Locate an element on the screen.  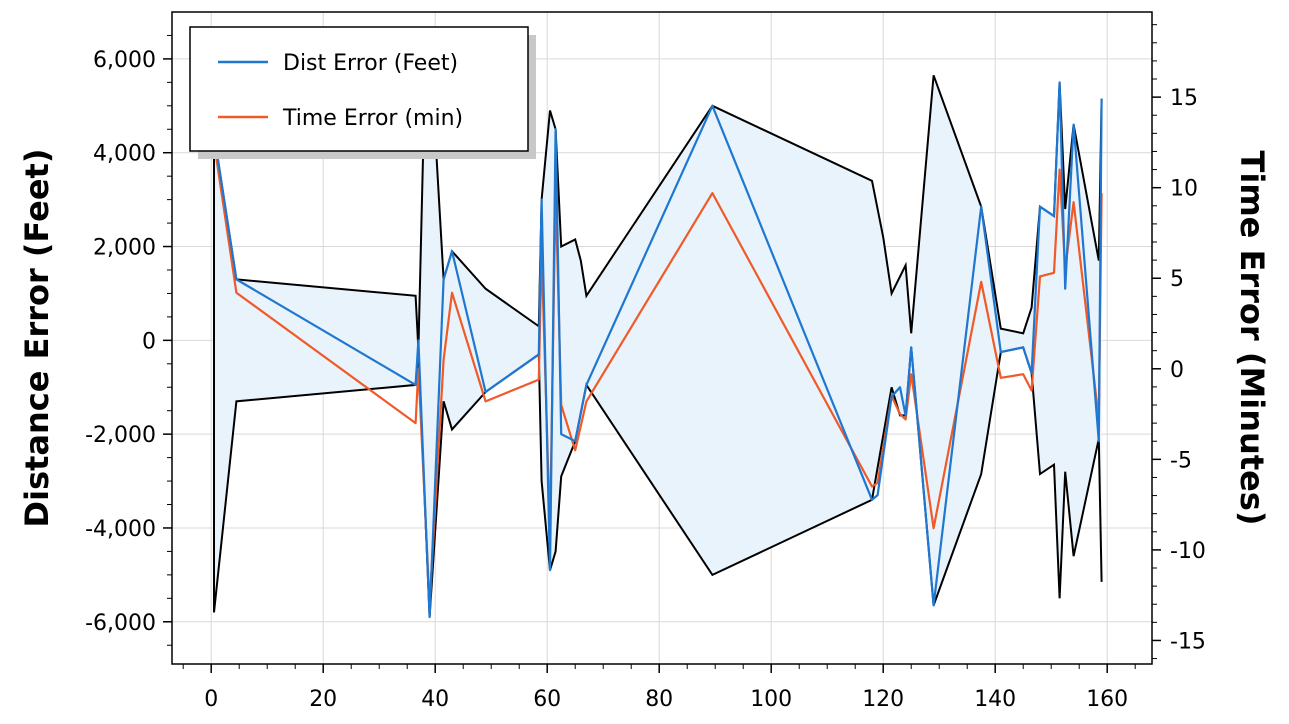
legend: Dist Error (Feet) Time Error (min) is located at coordinates (362, 92).